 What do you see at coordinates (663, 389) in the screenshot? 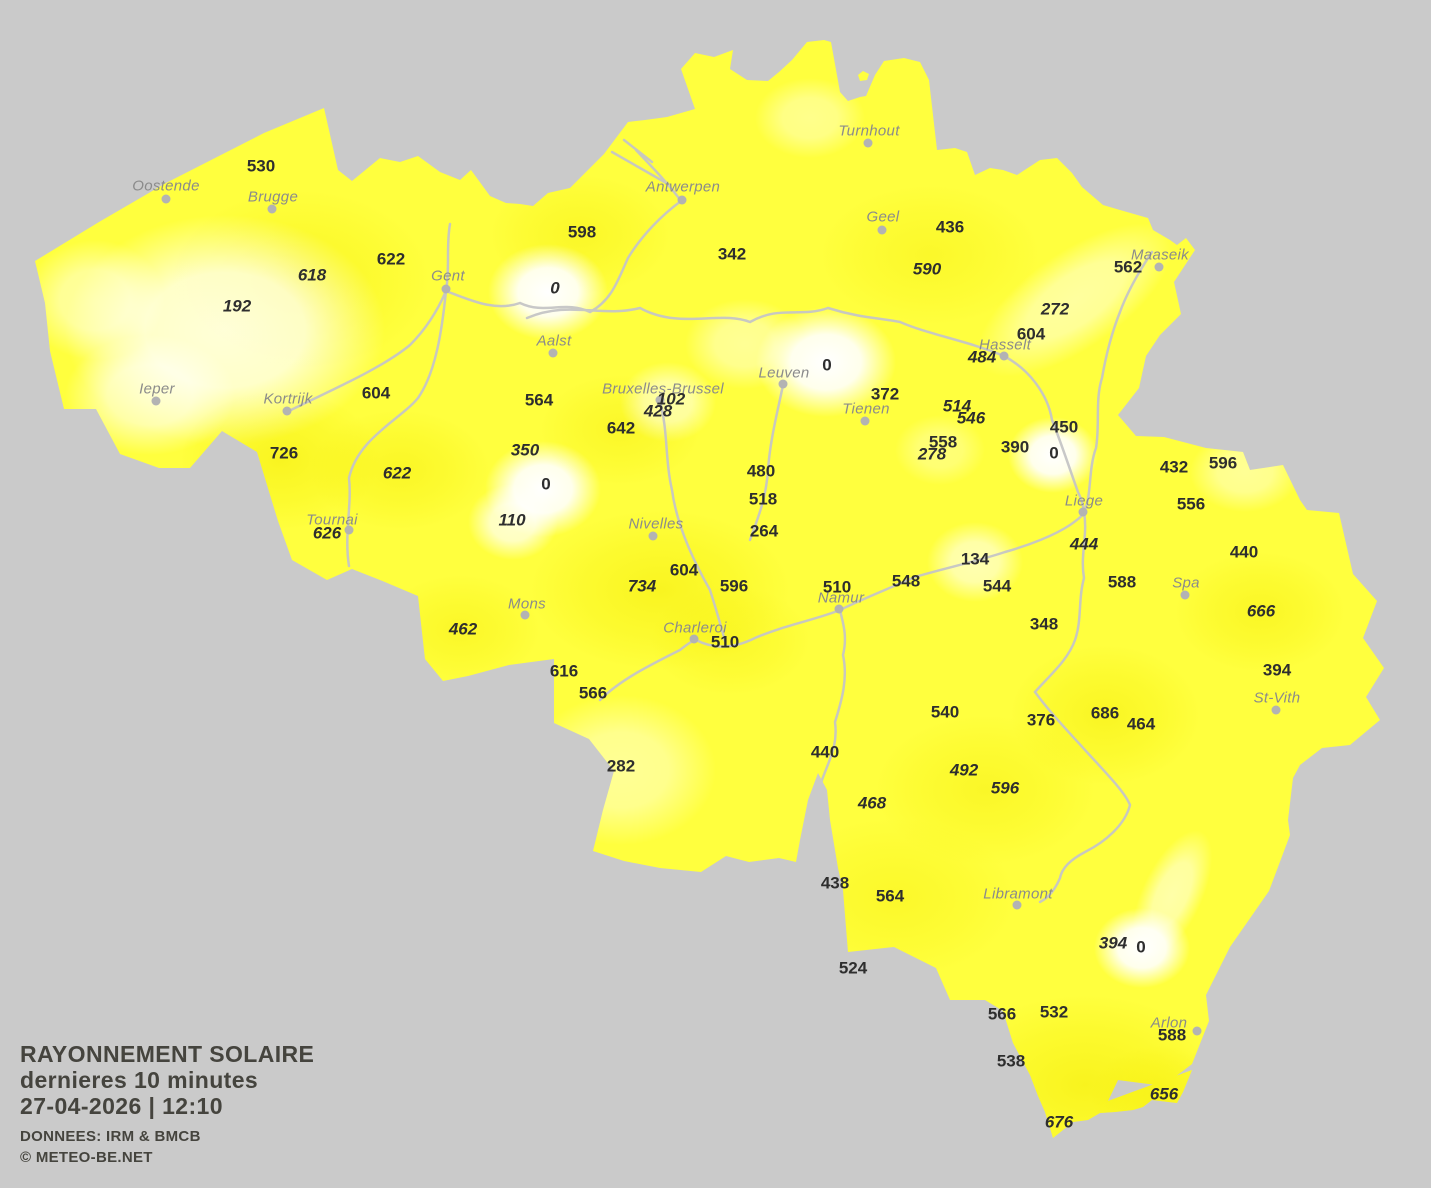
I see `city-label: Bruxelles-Brussel` at bounding box center [663, 389].